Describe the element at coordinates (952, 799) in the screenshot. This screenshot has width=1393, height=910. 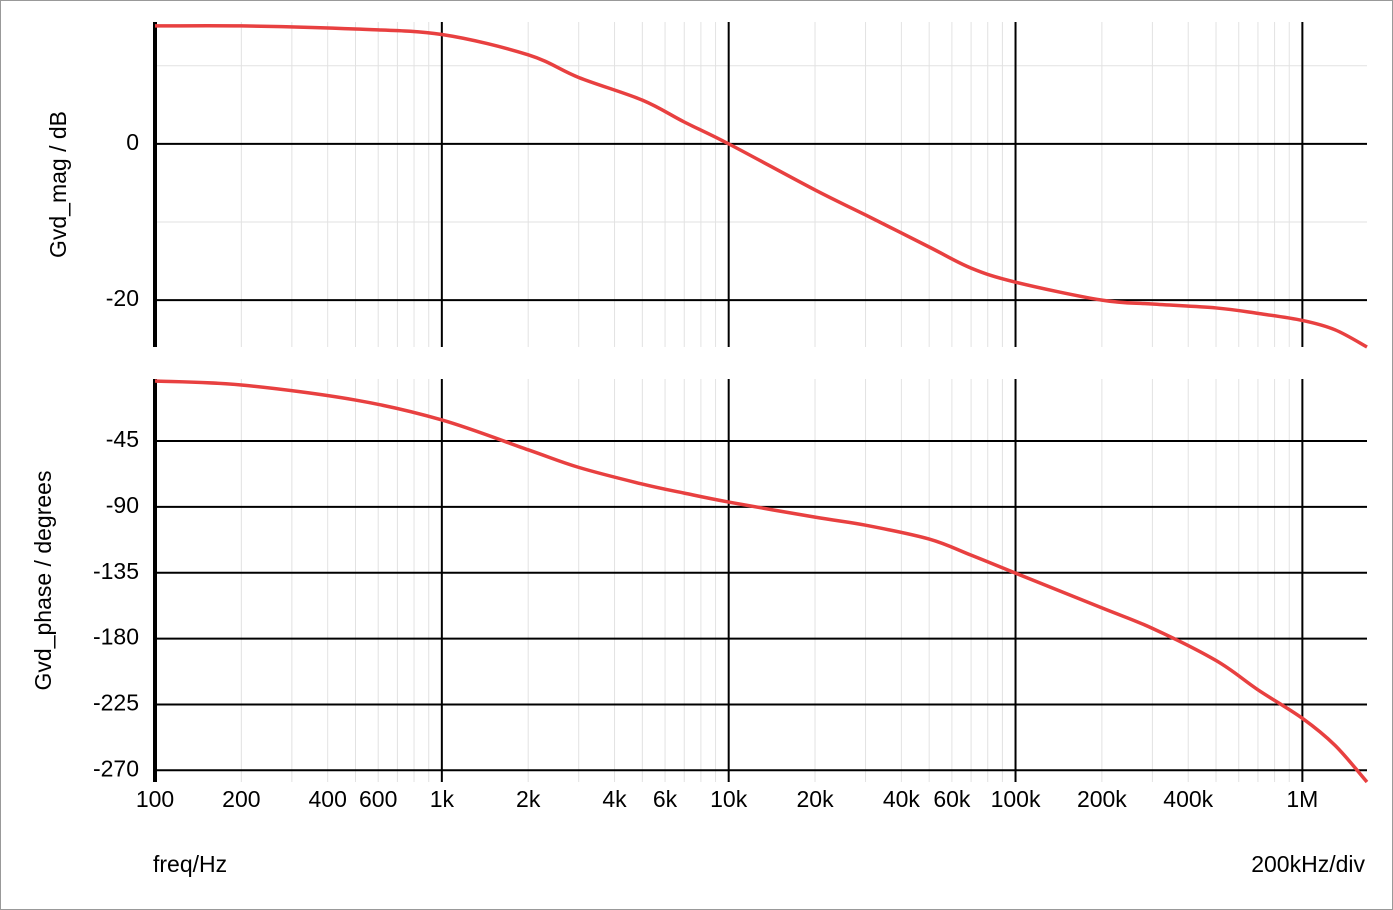
I see `x-tick-label: 60k` at that location.